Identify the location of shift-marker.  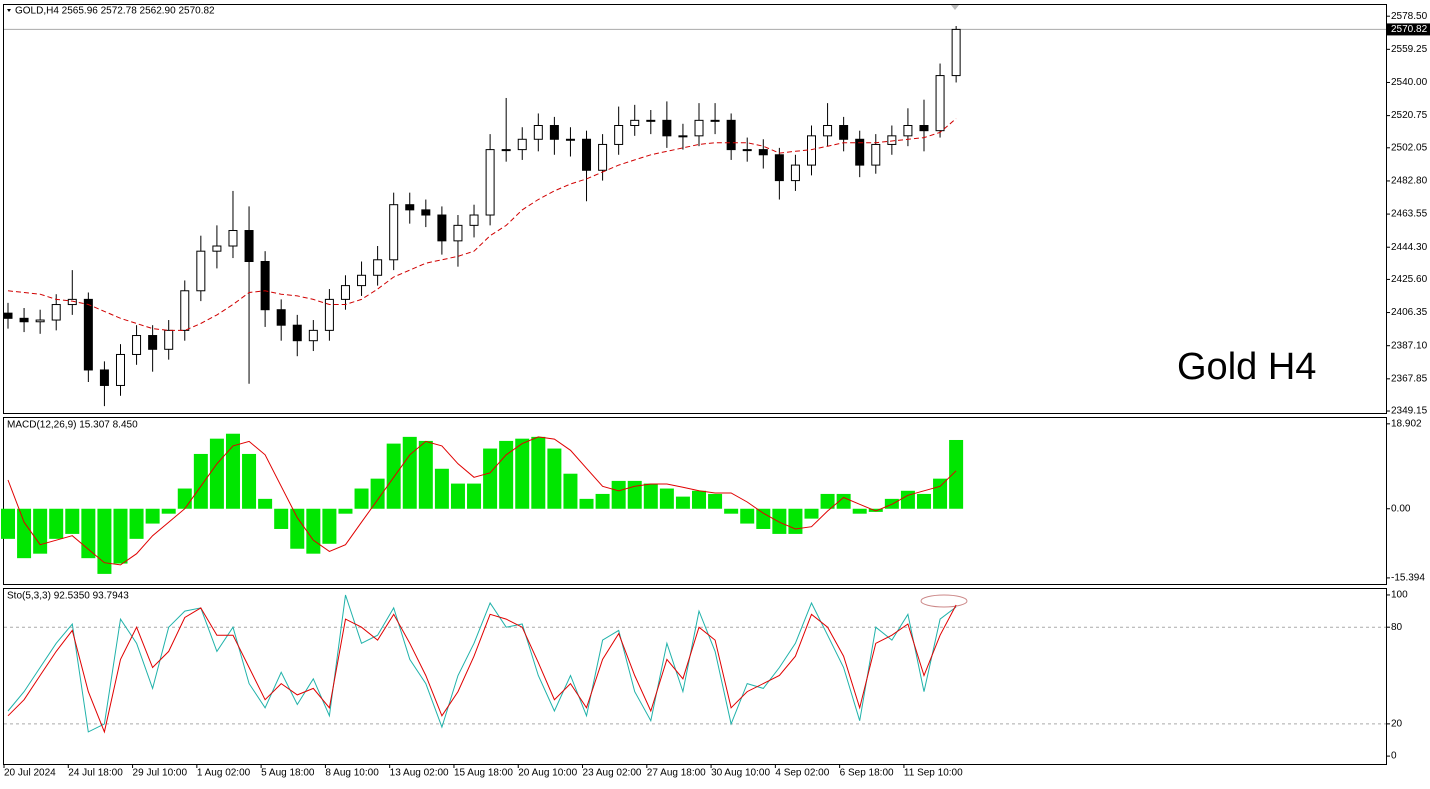
(955, 7).